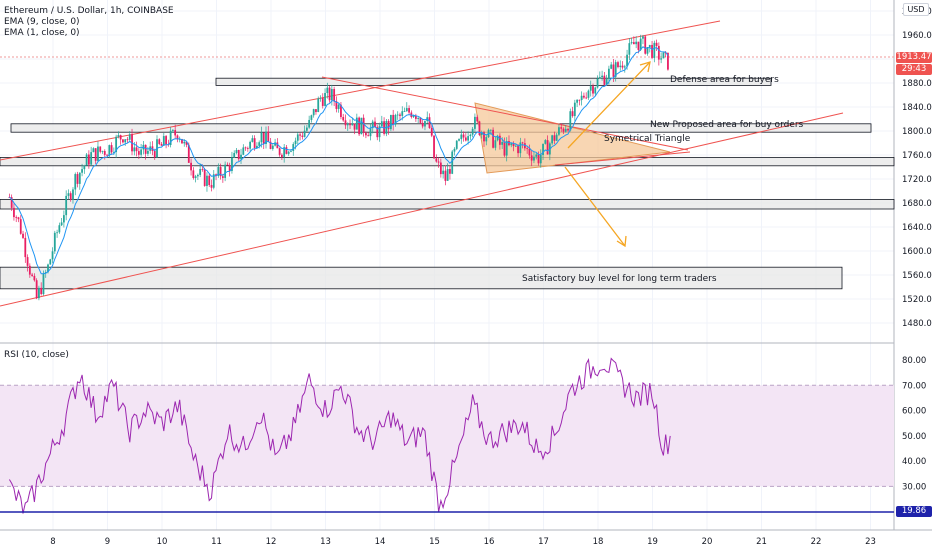 This screenshot has width=932, height=554. I want to click on time-tick-label: 14, so click(380, 542).